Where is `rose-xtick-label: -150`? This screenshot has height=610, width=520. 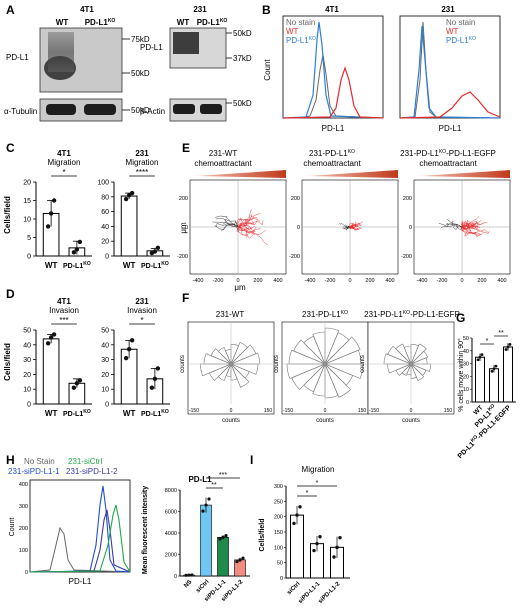
rose-xtick-label: -150 is located at coordinates (288, 411).